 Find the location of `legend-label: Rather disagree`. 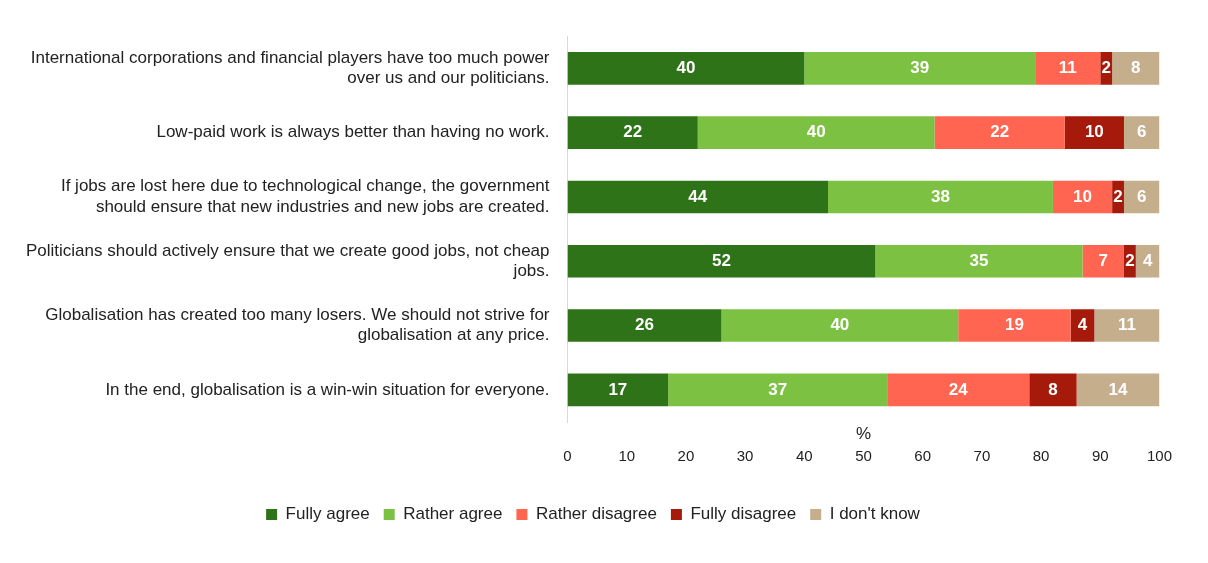

legend-label: Rather disagree is located at coordinates (596, 514).